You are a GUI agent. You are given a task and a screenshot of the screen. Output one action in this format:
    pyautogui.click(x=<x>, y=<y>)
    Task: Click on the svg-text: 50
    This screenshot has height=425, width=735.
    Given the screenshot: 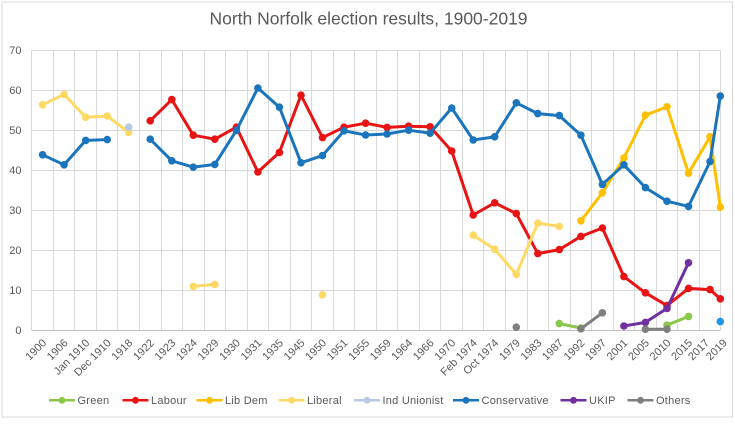 What is the action you would take?
    pyautogui.click(x=15, y=131)
    